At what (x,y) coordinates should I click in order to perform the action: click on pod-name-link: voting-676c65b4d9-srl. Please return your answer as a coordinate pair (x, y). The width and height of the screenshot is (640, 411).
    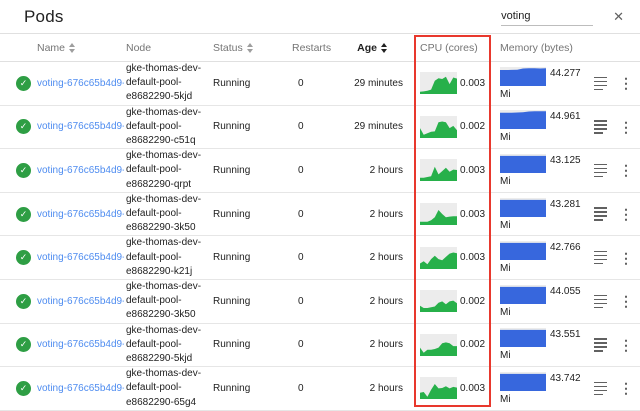
    Looking at the image, I should click on (80, 258).